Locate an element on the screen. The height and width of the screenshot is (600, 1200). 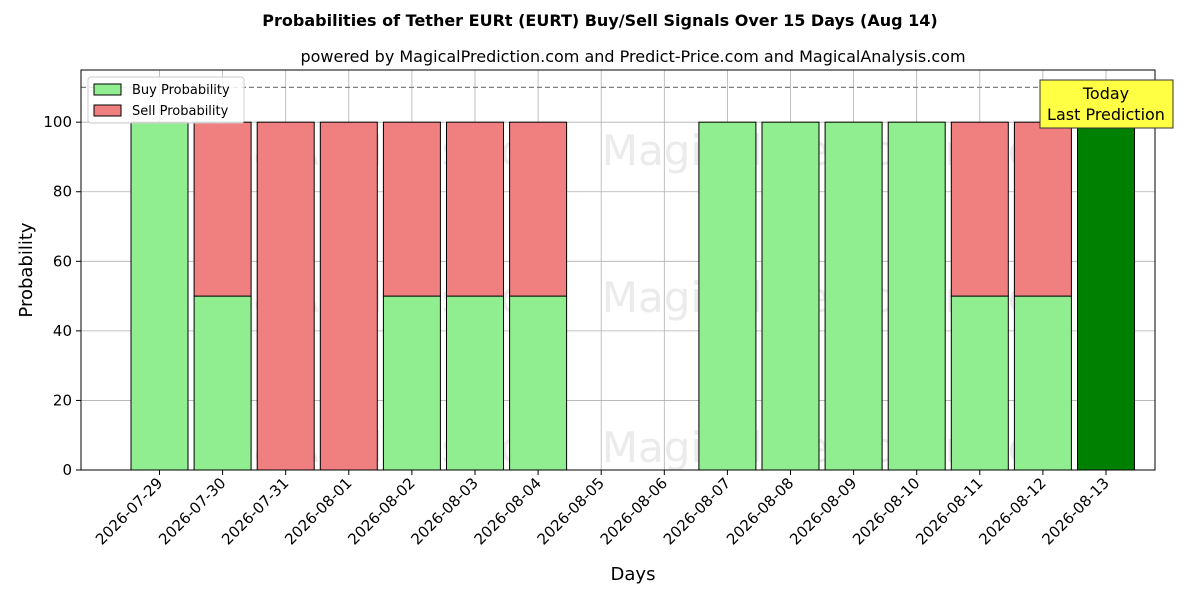
x-tick-label: 2026-08-04 is located at coordinates (508, 511).